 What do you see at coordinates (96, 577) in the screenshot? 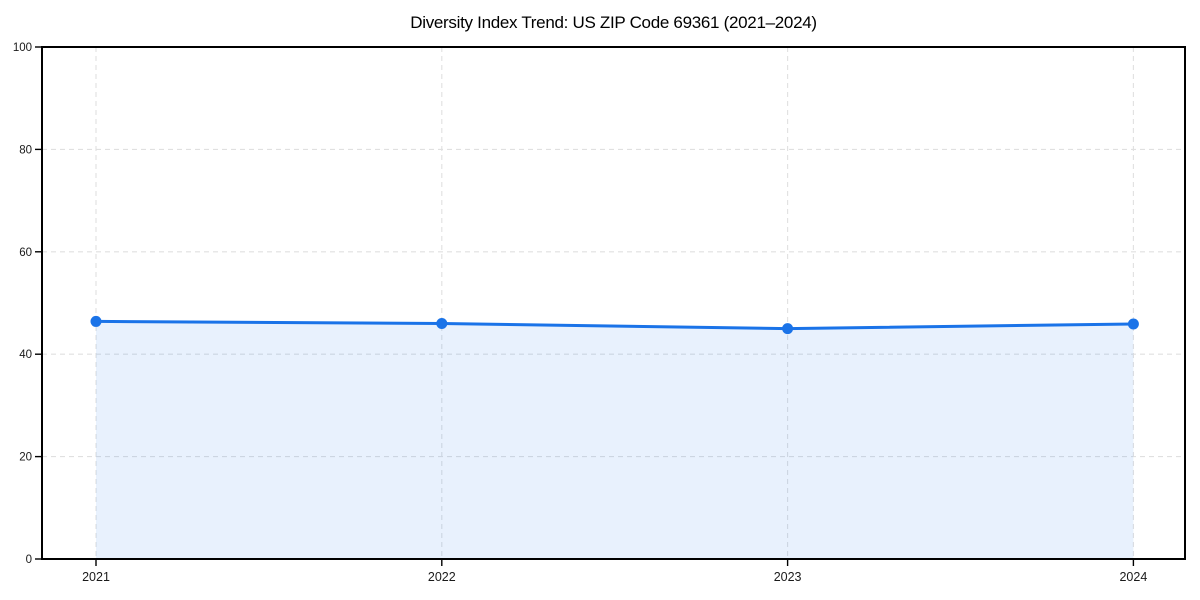
I see `x-tick-label: 2021` at bounding box center [96, 577].